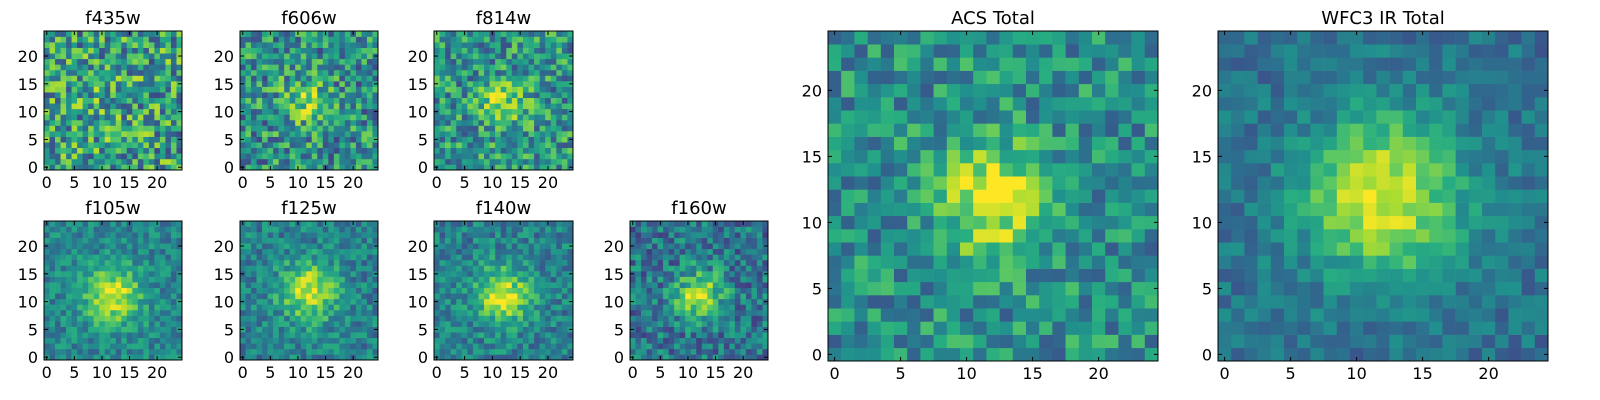 The width and height of the screenshot is (1600, 400). I want to click on x-tick-label: 20, so click(743, 372).